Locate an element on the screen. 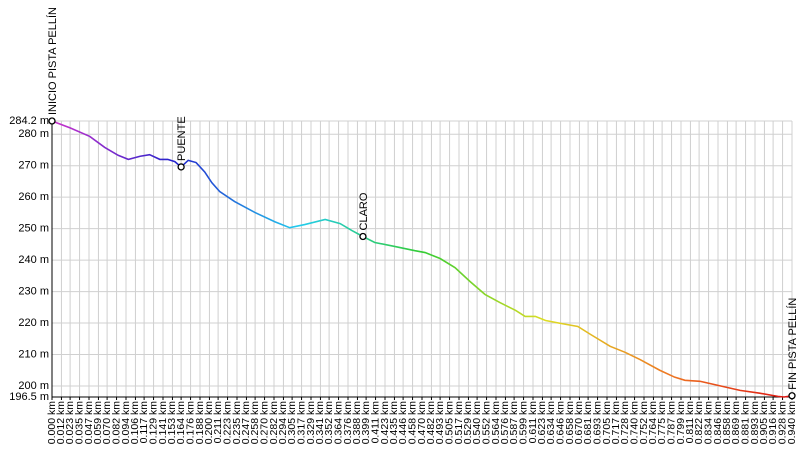  x-tick-label: 0.811 km is located at coordinates (690, 422).